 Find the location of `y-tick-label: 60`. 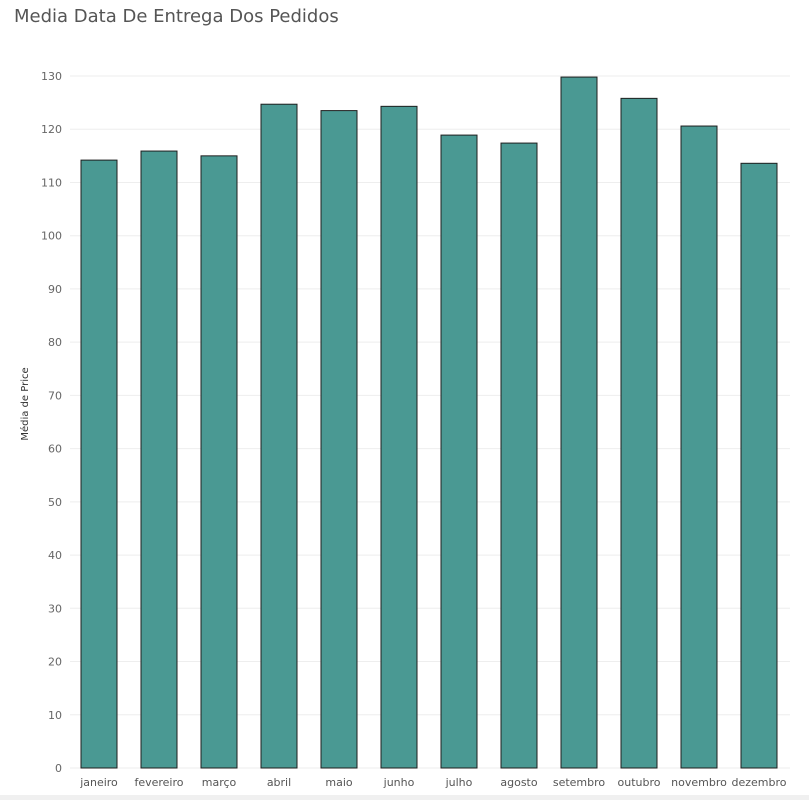

y-tick-label: 60 is located at coordinates (55, 449).